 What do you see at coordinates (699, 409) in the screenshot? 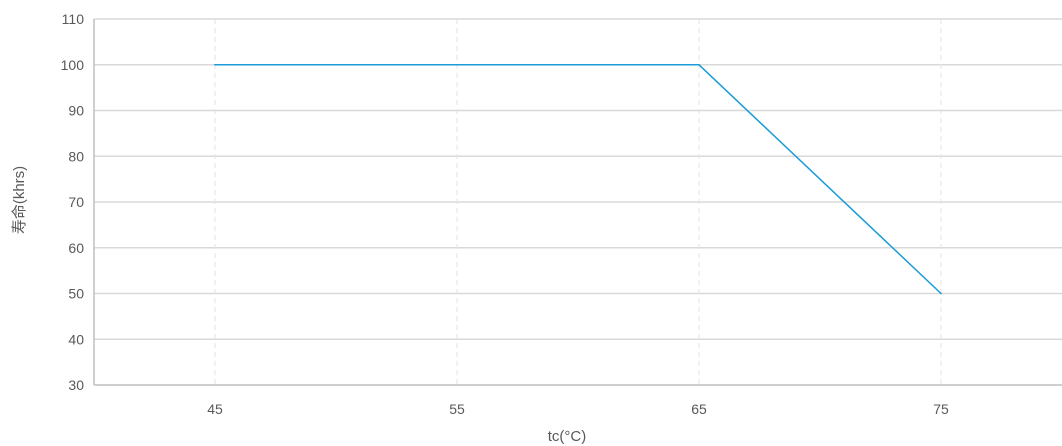
I see `x-tick-label: 65` at bounding box center [699, 409].